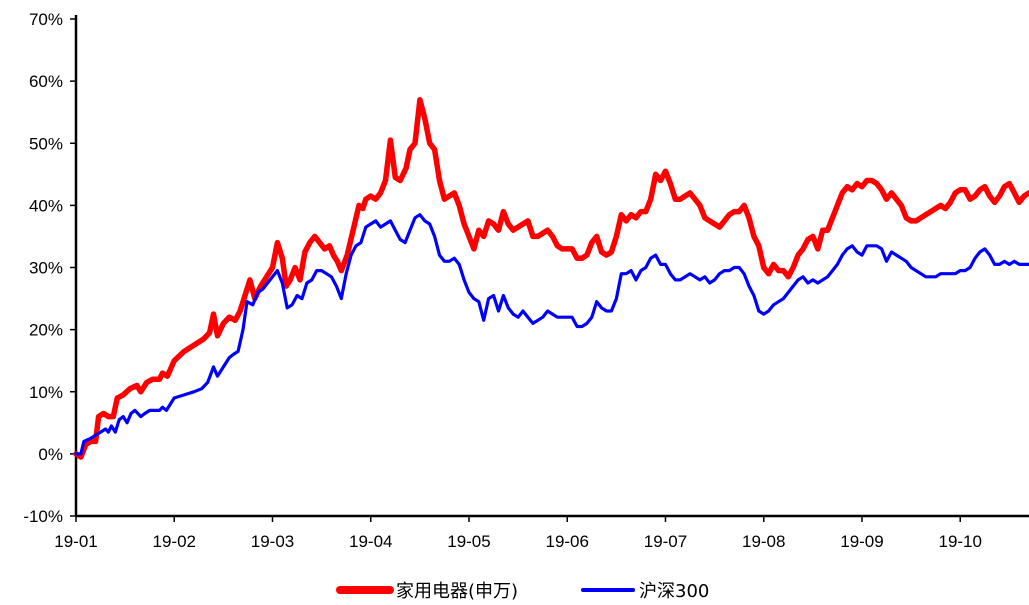  What do you see at coordinates (46, 268) in the screenshot?
I see `y-tick-label: 30%` at bounding box center [46, 268].